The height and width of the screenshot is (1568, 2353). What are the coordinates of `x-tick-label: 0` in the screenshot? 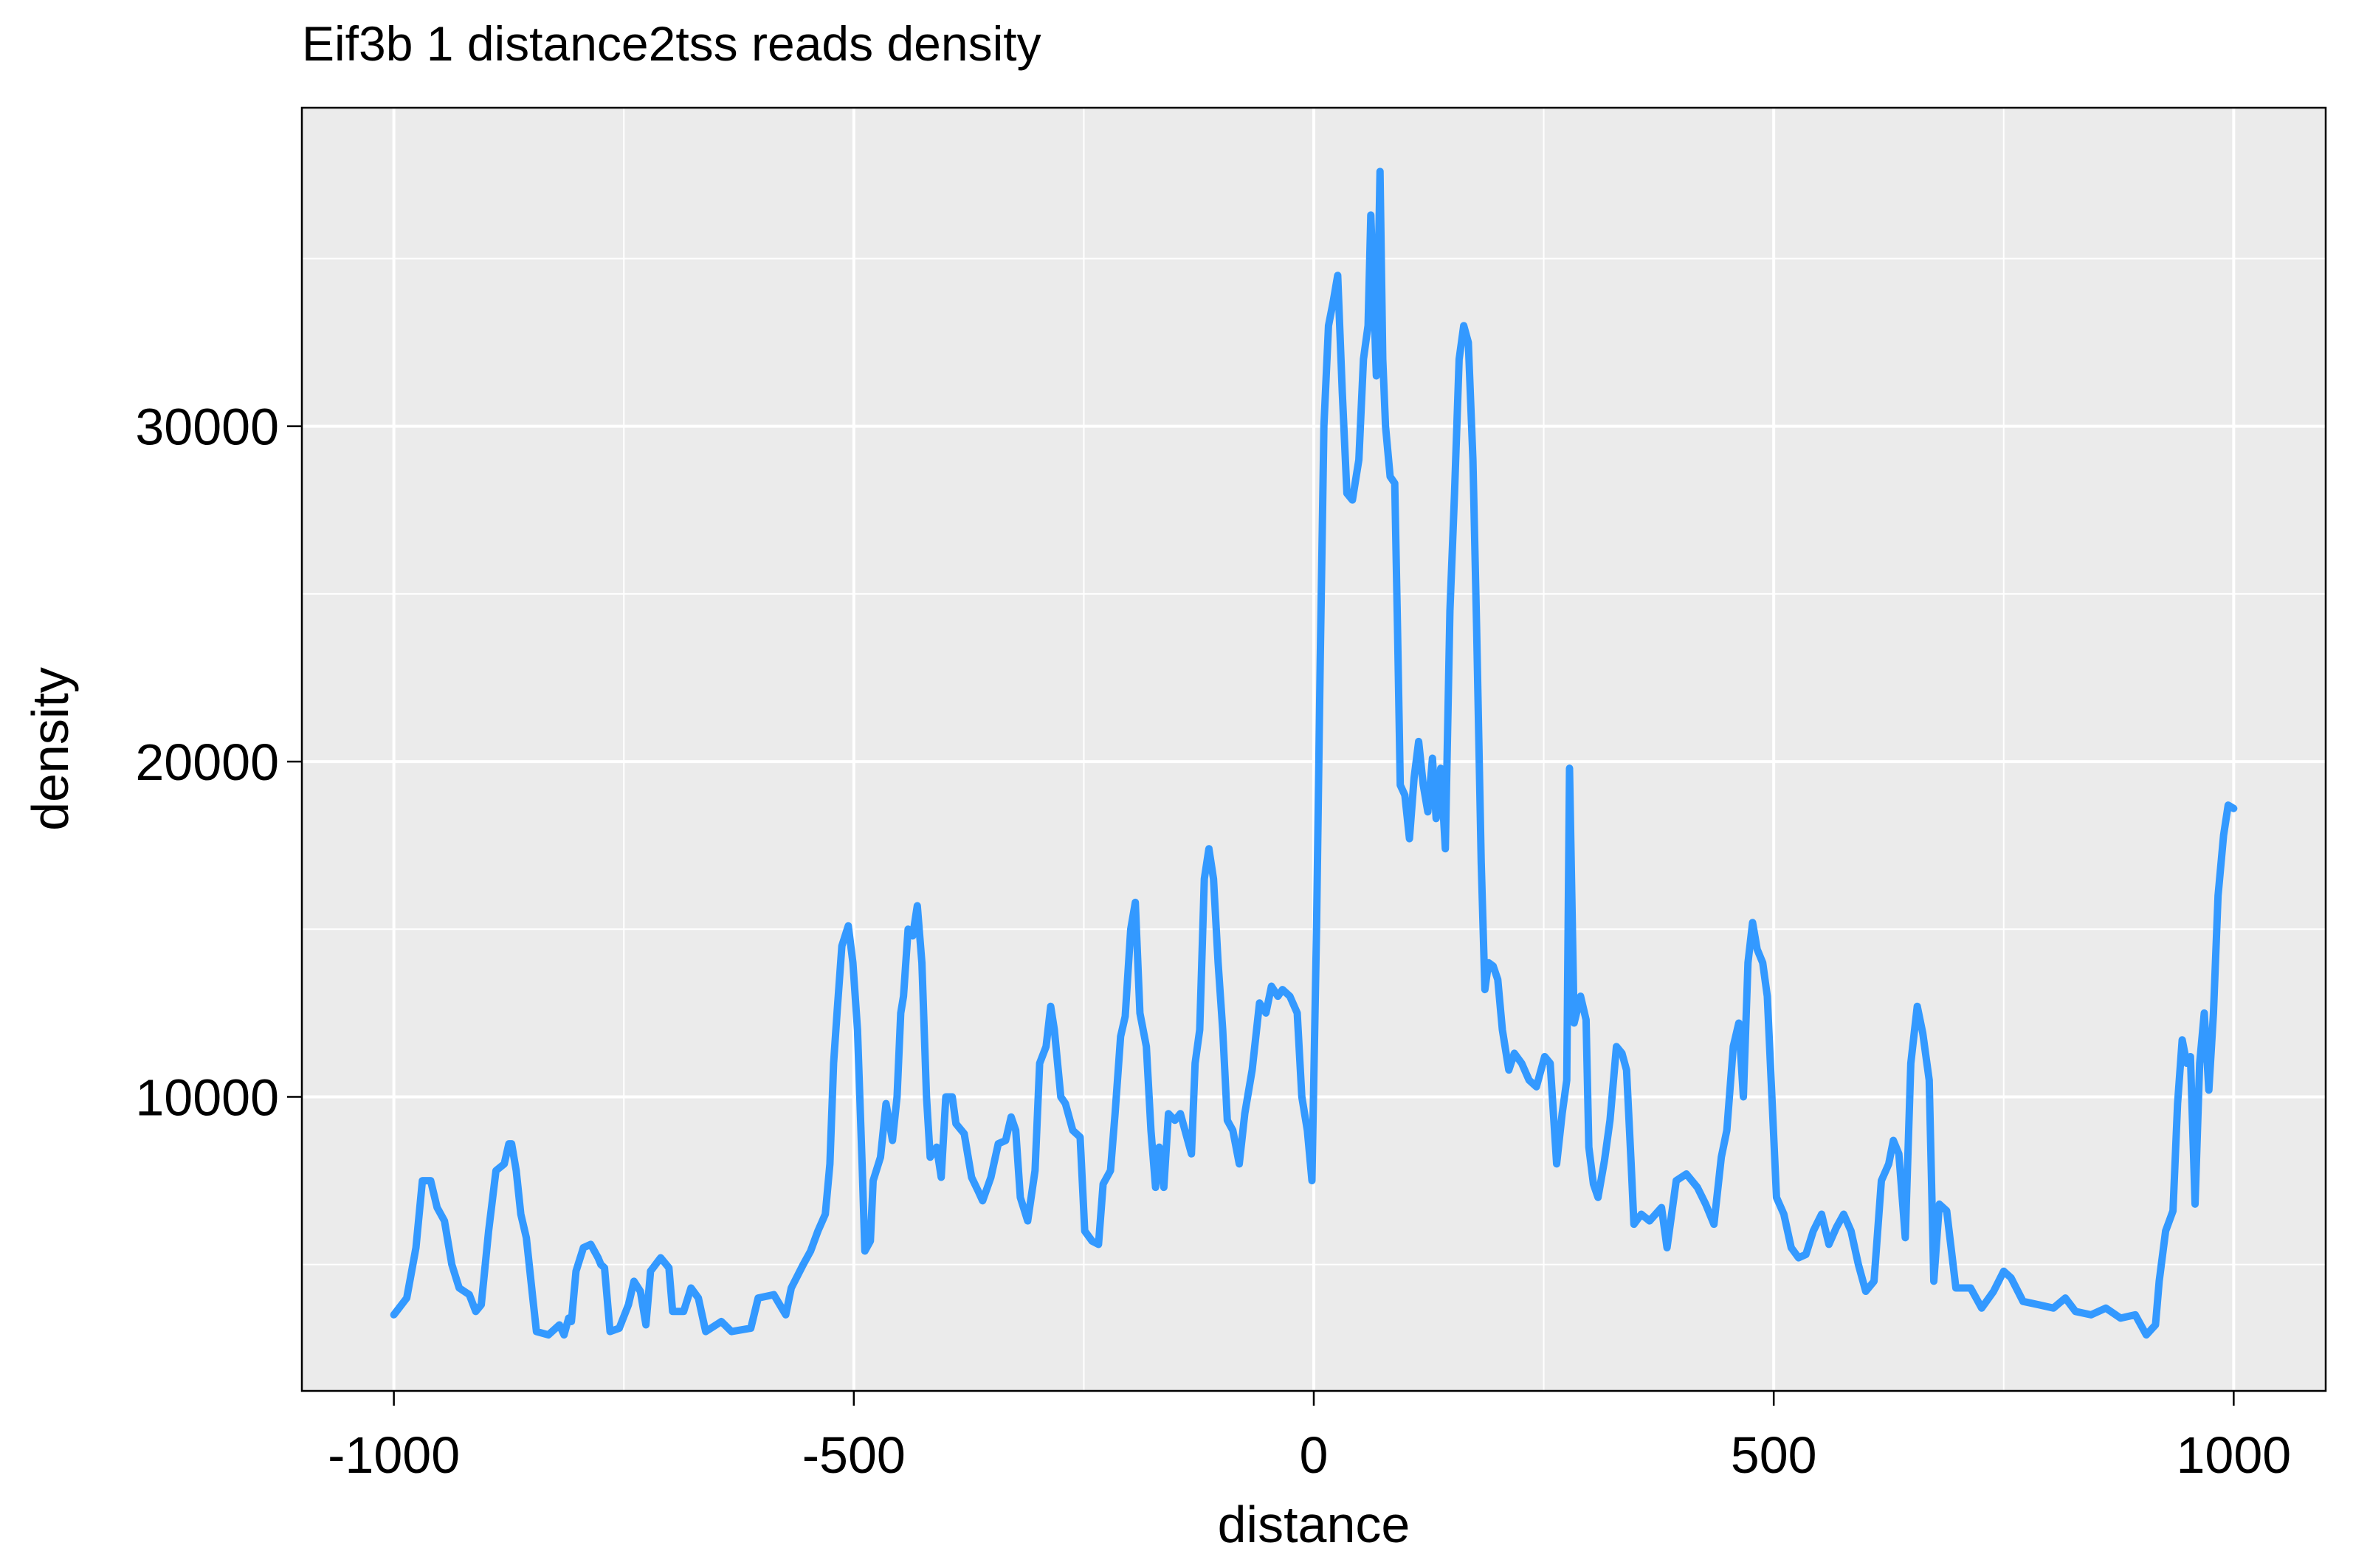 It's located at (1314, 1455).